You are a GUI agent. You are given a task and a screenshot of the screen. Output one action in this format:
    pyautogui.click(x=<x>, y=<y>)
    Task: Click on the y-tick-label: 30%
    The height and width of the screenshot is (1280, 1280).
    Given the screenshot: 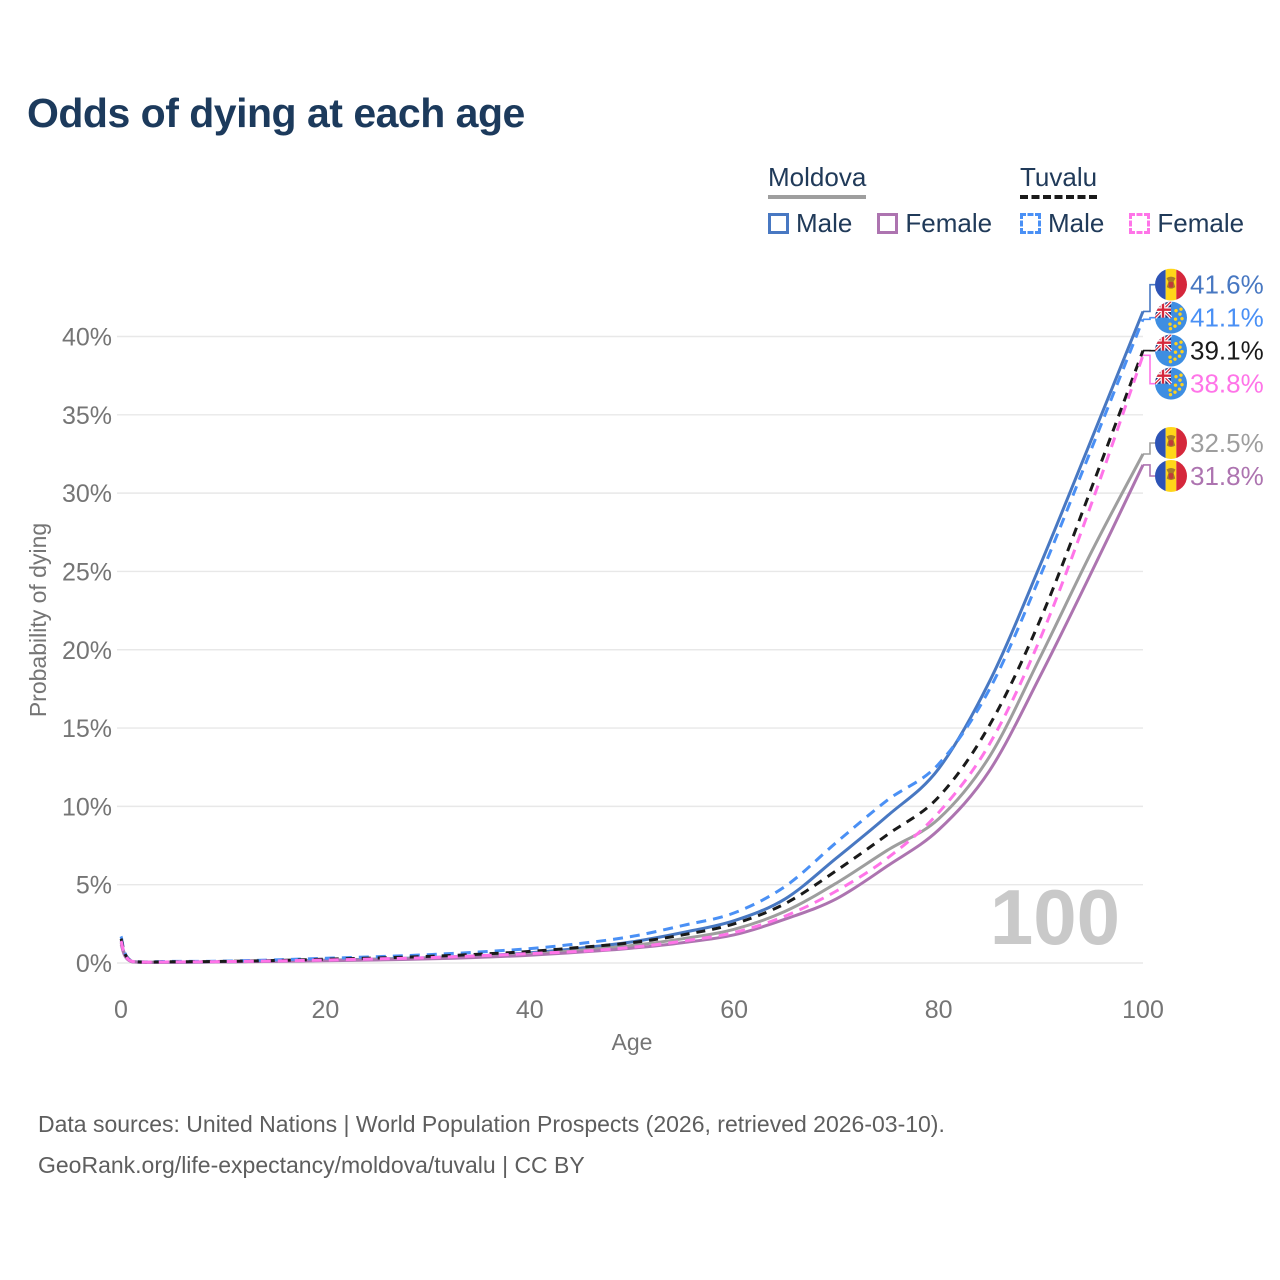 What is the action you would take?
    pyautogui.click(x=87, y=494)
    